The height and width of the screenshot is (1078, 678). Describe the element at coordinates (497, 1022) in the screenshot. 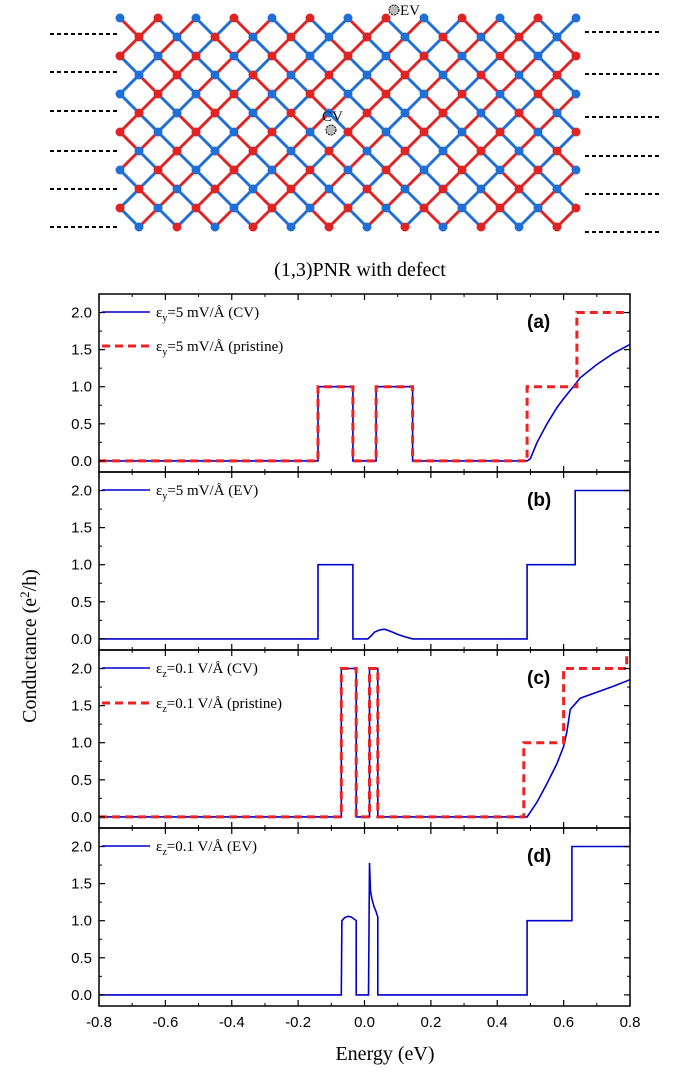

I see `x-tick-label: 0.4` at that location.